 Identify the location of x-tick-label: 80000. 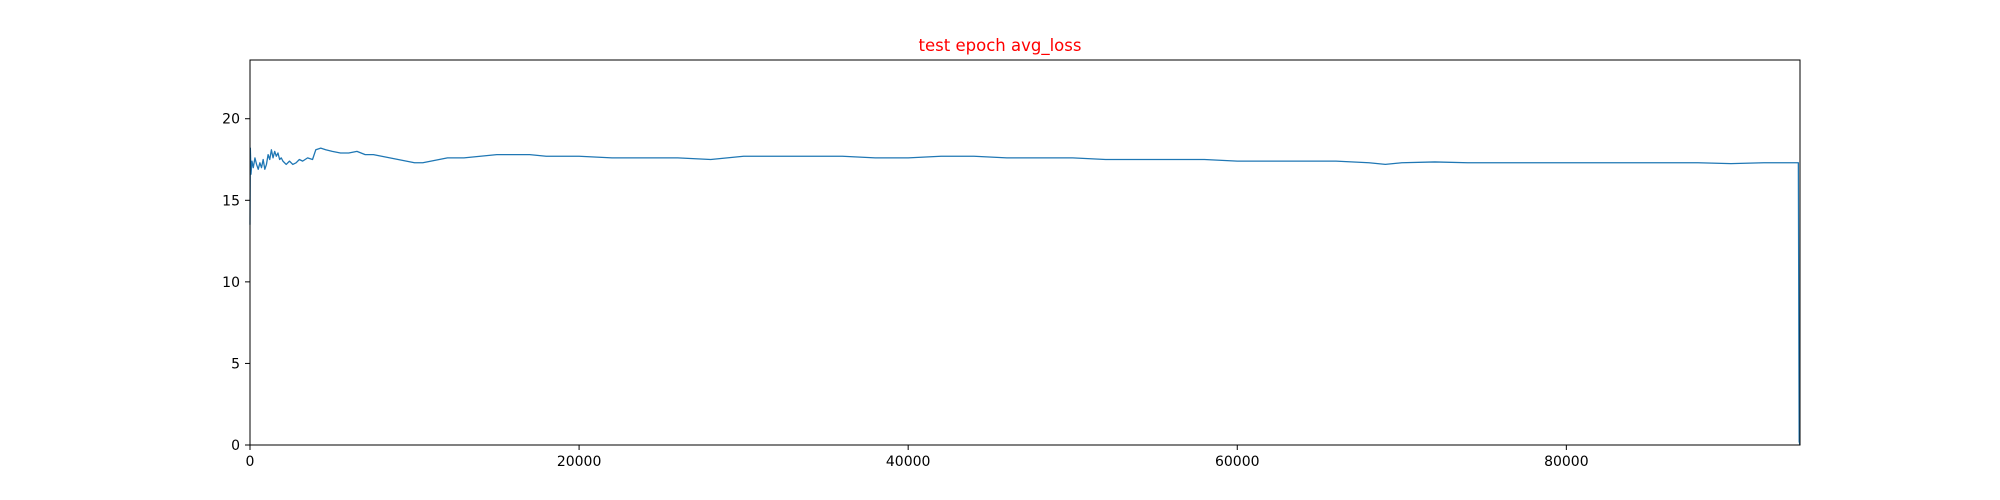
(1566, 462).